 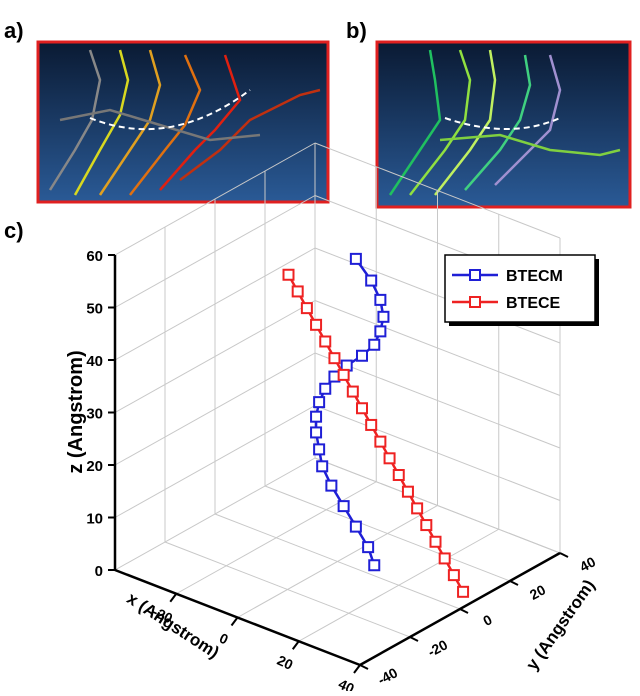 I want to click on z-tick-label: 50, so click(x=94, y=309).